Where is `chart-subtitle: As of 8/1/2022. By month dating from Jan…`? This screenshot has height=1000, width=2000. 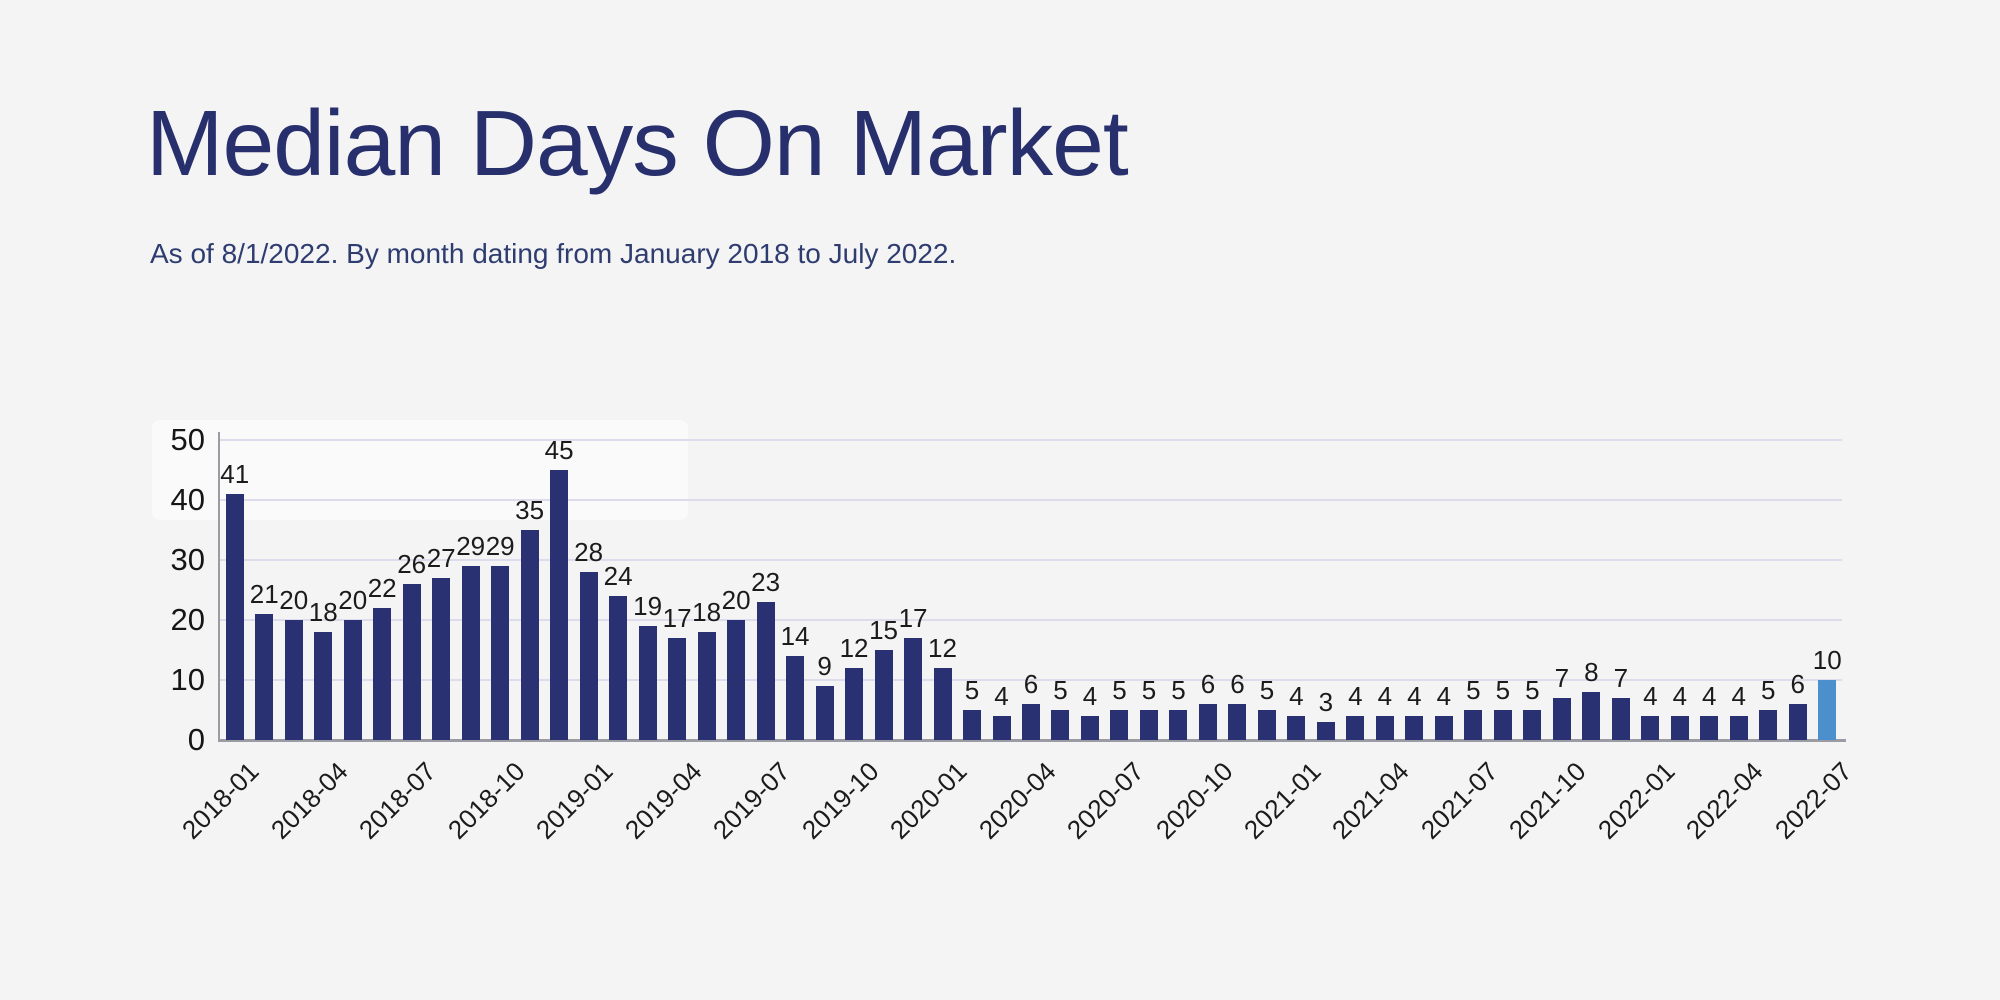
chart-subtitle: As of 8/1/2022. By month dating from Jan… is located at coordinates (553, 253).